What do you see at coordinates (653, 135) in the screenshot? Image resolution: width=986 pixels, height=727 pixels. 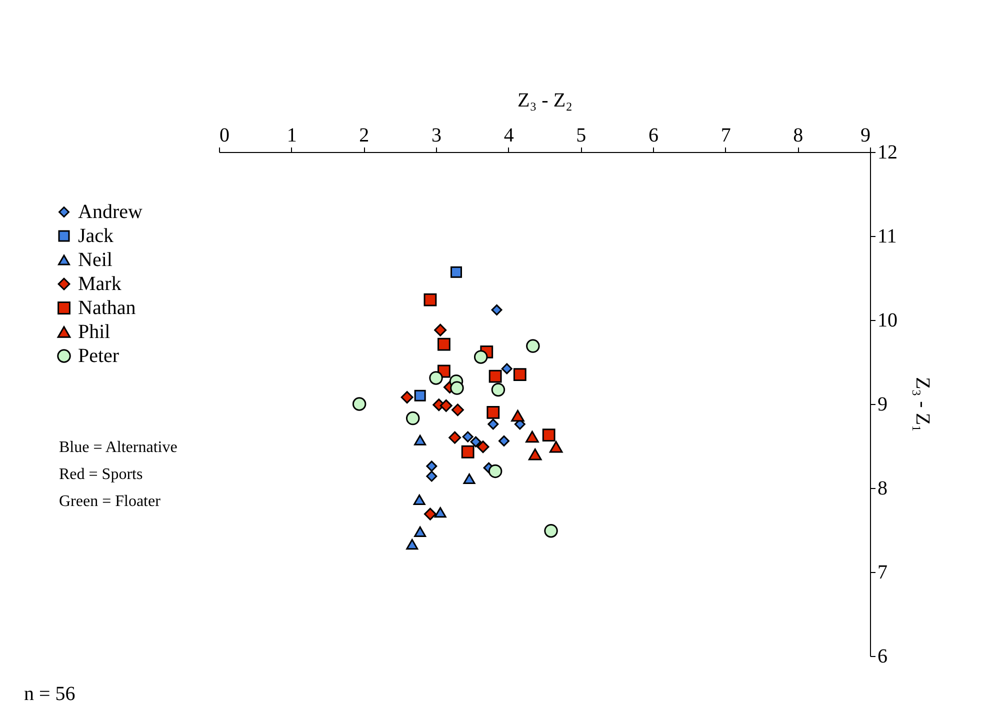 I see `x-tick-label: 6` at bounding box center [653, 135].